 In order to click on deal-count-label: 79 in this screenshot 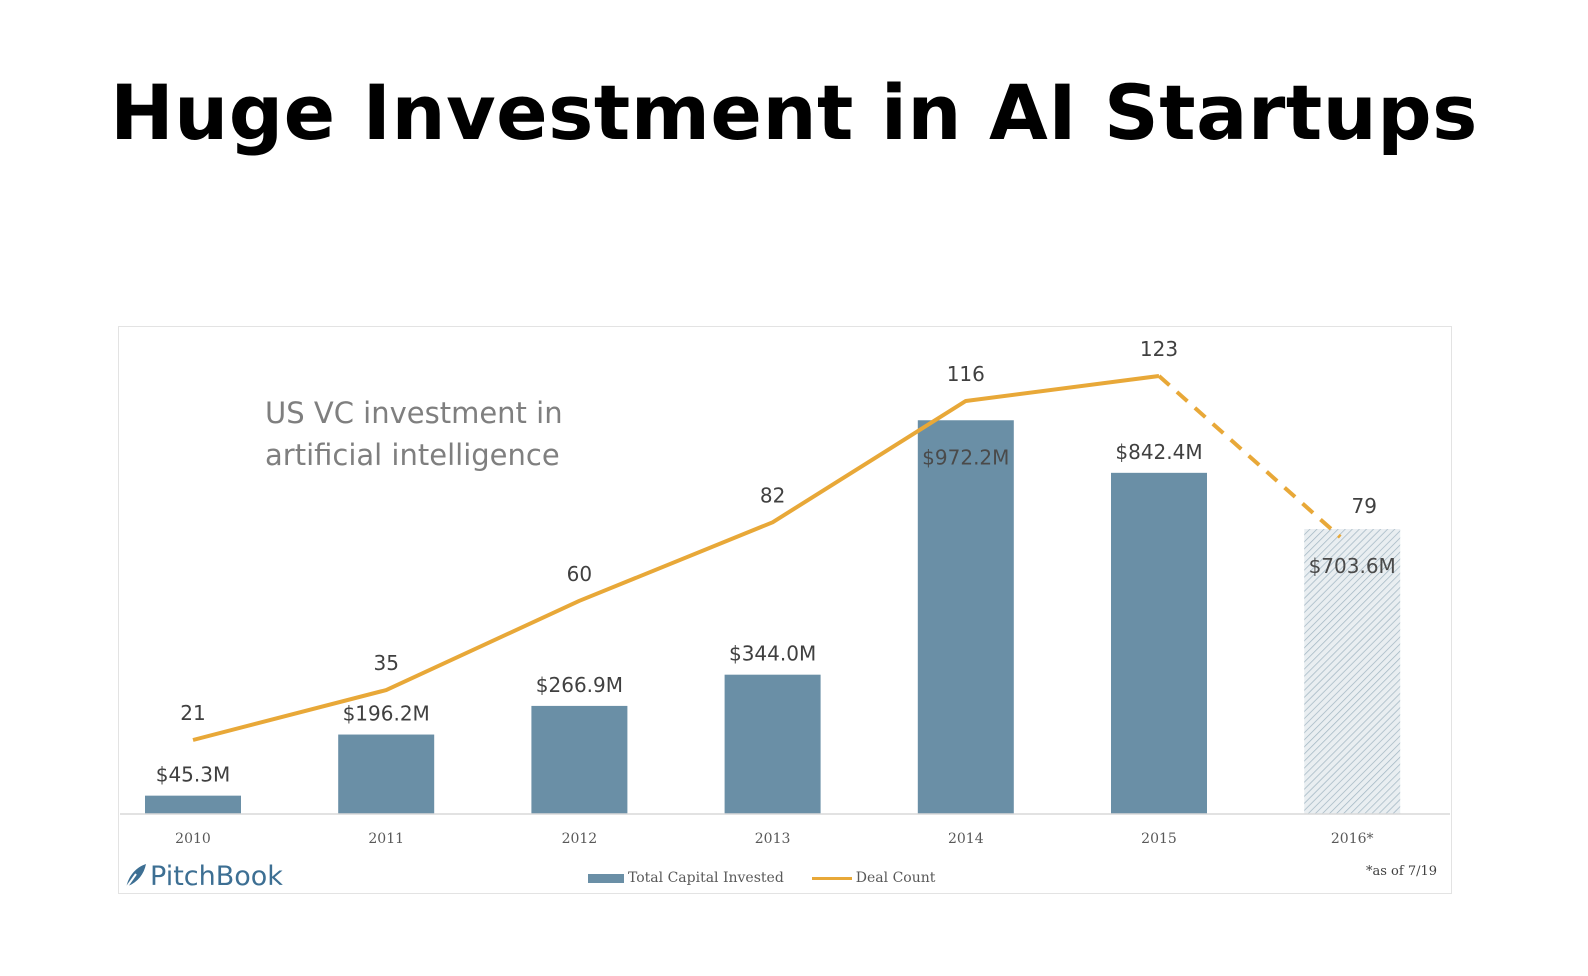, I will do `click(1363, 506)`.